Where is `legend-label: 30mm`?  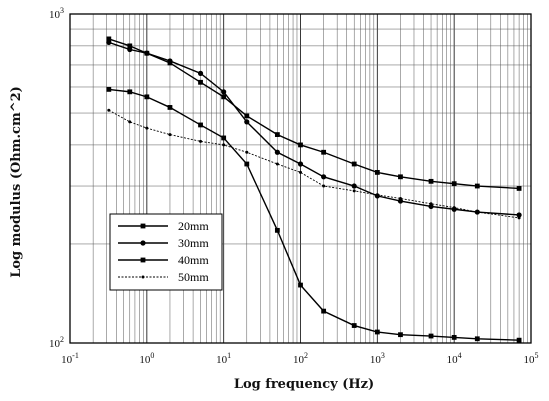
legend-label: 30mm is located at coordinates (193, 243).